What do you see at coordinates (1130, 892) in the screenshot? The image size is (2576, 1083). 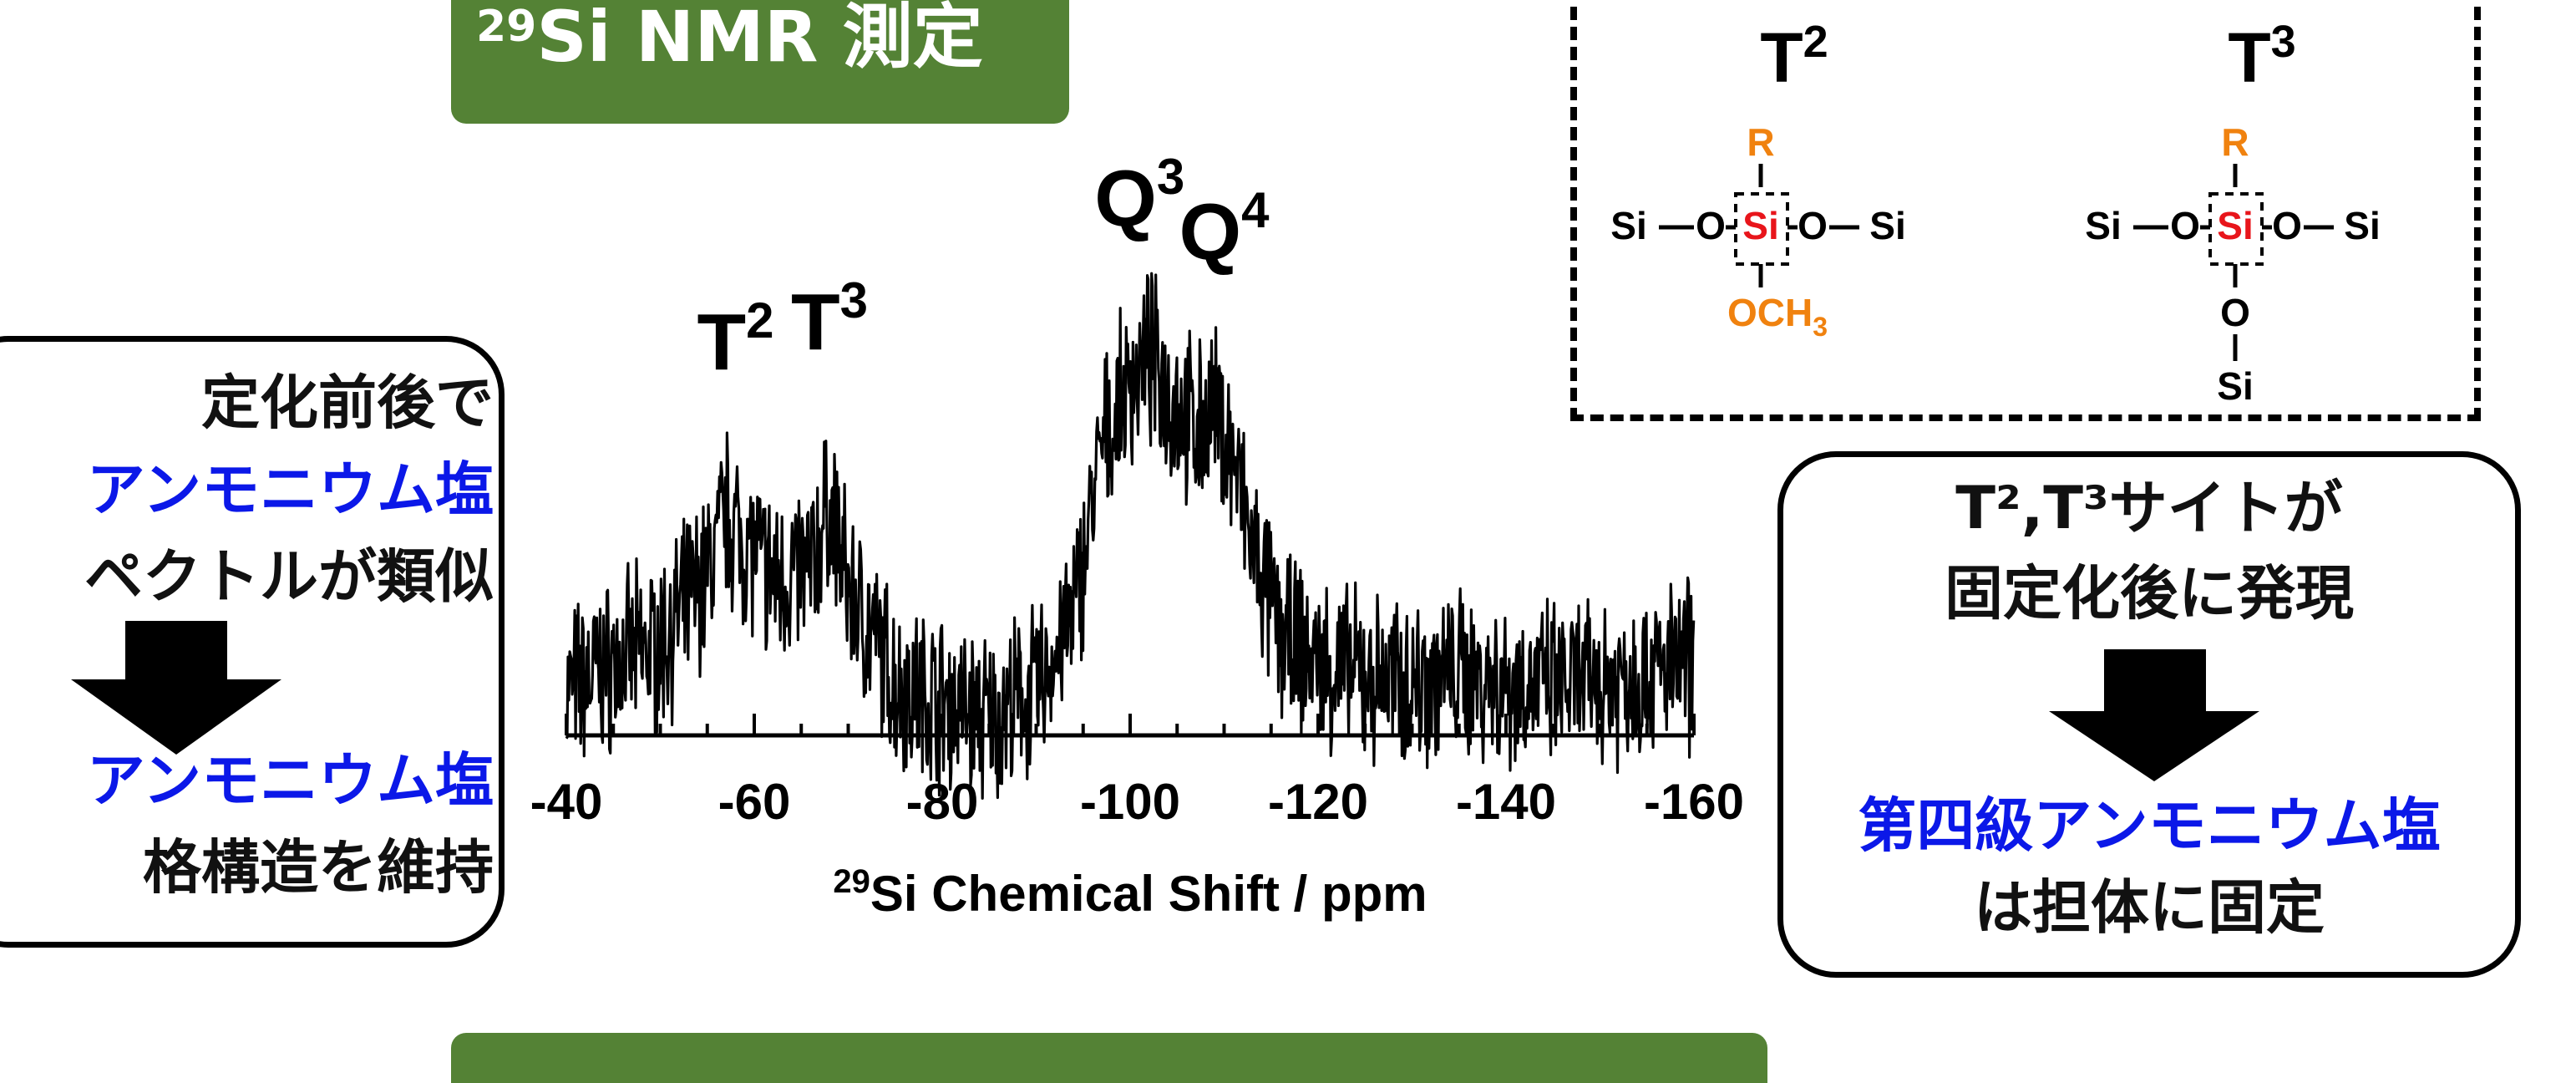 I see `x-axis-label: 29Si Chemical Shift / ppm` at bounding box center [1130, 892].